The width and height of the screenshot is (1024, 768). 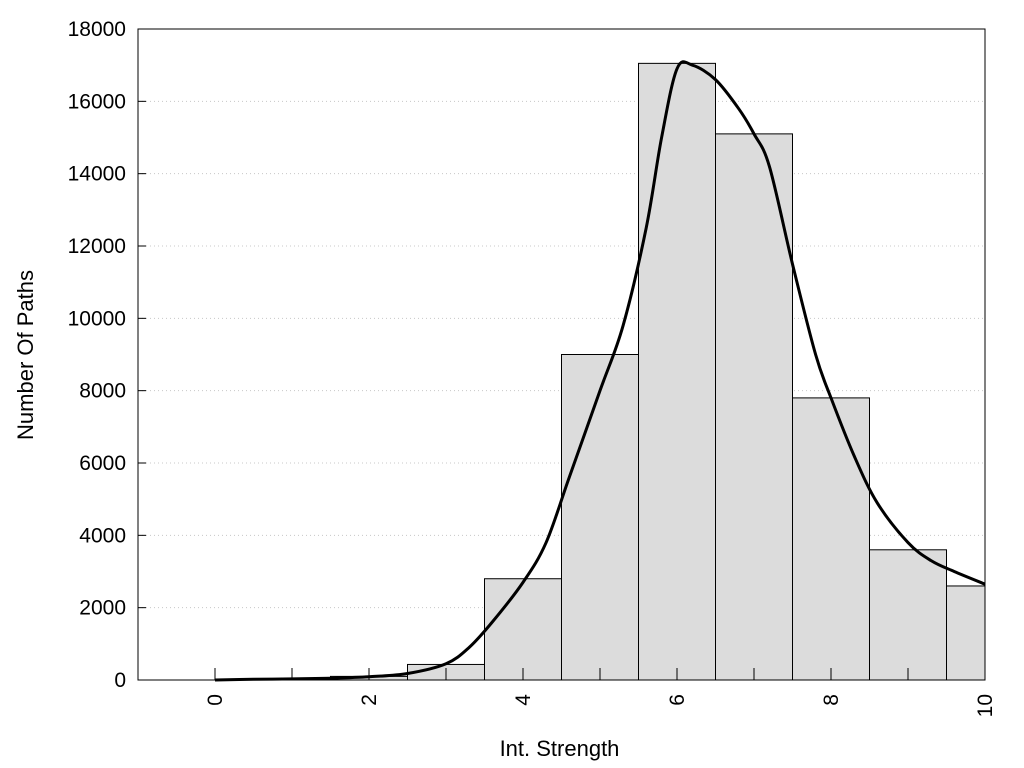 What do you see at coordinates (97, 29) in the screenshot?
I see `y-tick-label: 18000` at bounding box center [97, 29].